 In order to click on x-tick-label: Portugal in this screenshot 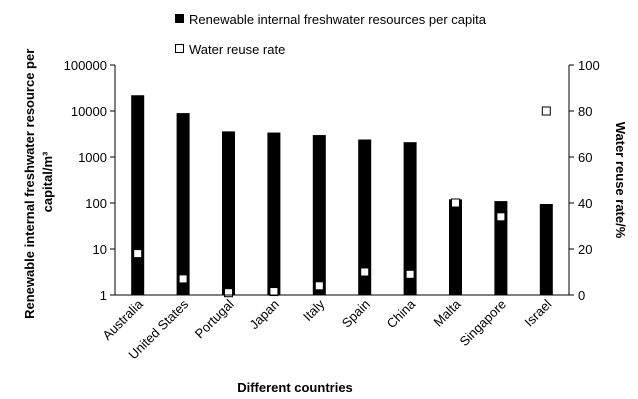, I will do `click(214, 318)`.